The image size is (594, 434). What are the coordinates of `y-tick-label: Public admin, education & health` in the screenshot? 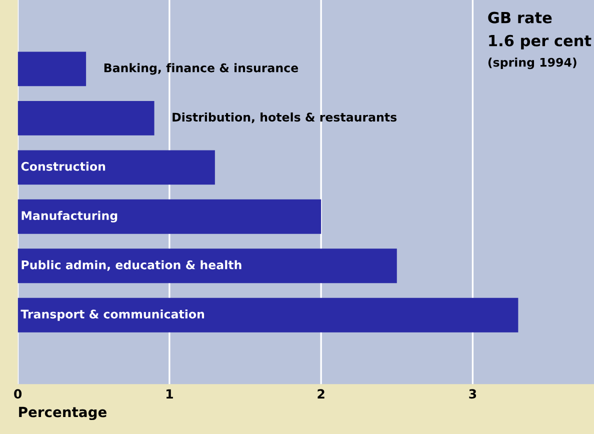 It's located at (132, 265).